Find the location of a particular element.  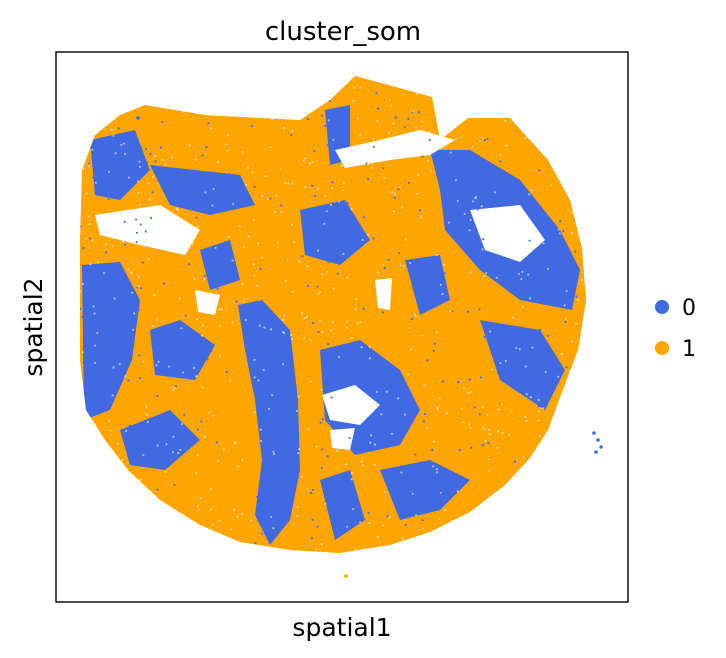

legend: 0 1 is located at coordinates (675, 329).